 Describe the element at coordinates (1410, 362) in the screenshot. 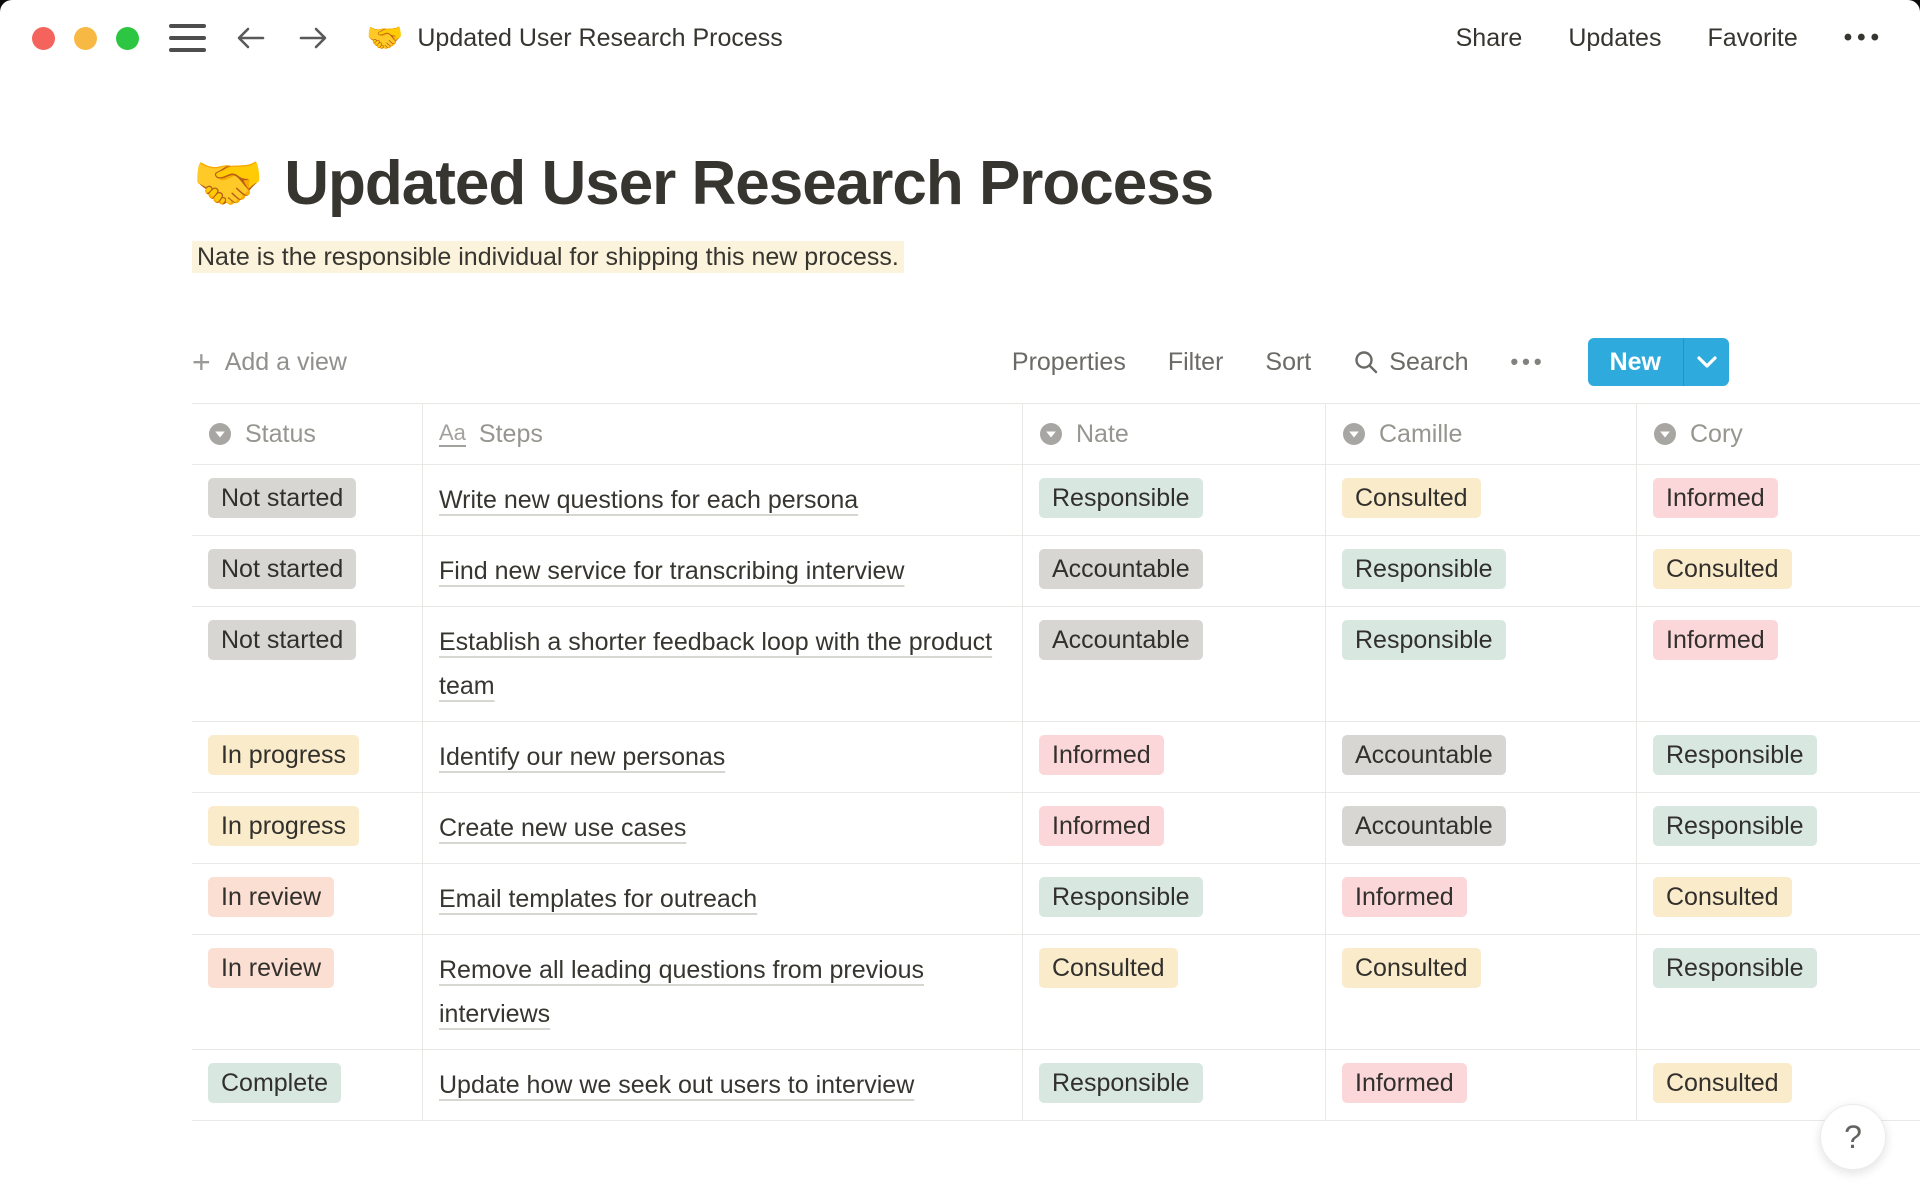

I see `search-button: Search` at that location.